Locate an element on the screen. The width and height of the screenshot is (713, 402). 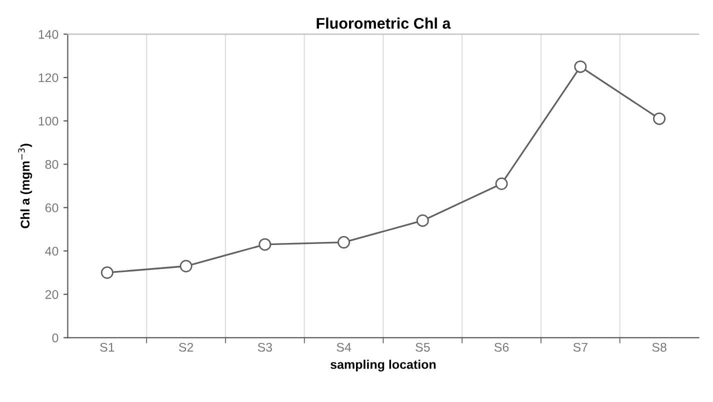
y-tick-label: 60 is located at coordinates (51, 207).